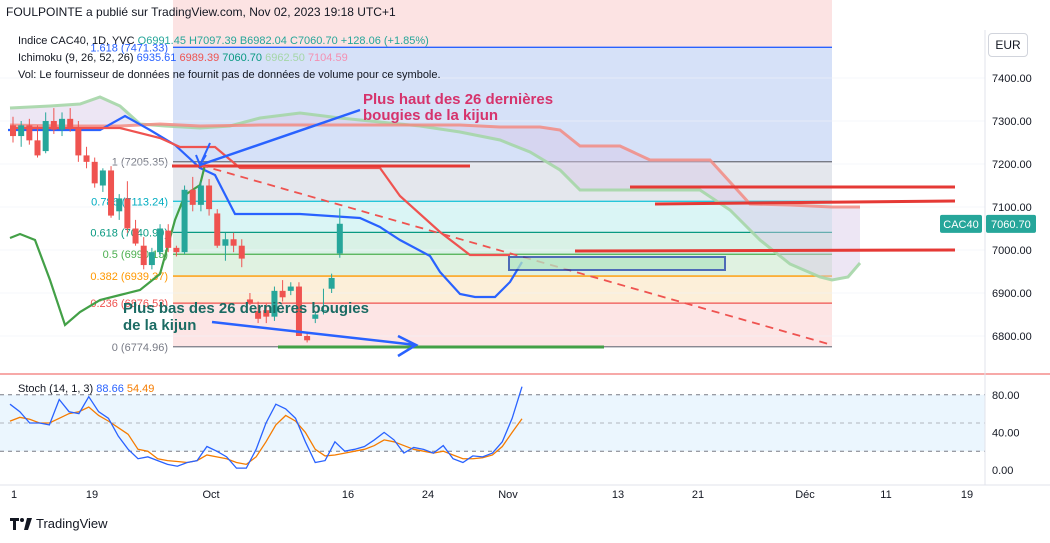 This screenshot has width=1050, height=543. What do you see at coordinates (267, 41) in the screenshot?
I see `low-value: 6982.04` at bounding box center [267, 41].